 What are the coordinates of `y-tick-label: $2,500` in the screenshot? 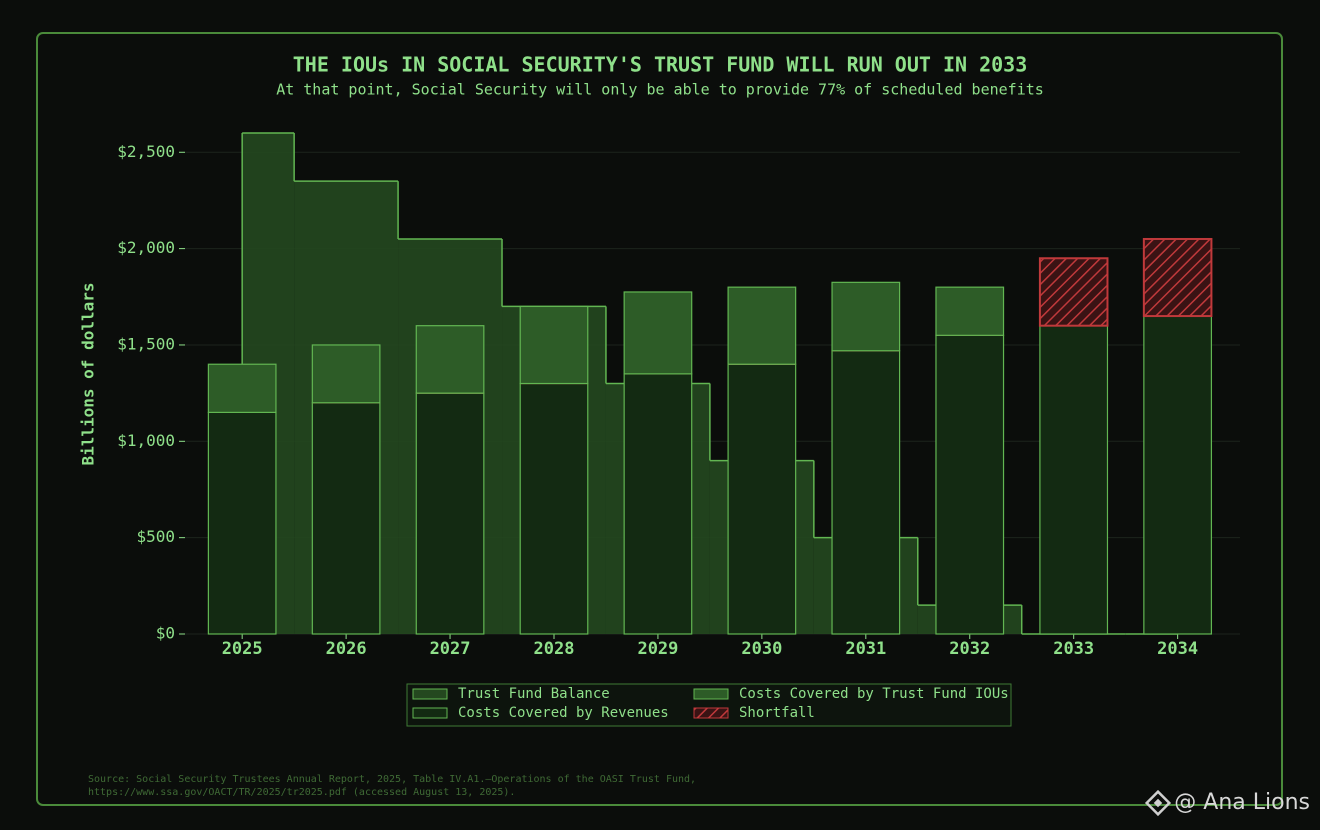 It's located at (146, 151).